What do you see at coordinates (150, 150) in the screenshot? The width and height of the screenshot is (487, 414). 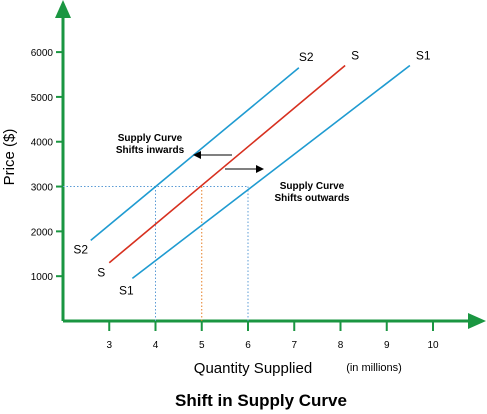 I see `annotation-inwards-line2: Shifts inwards` at bounding box center [150, 150].